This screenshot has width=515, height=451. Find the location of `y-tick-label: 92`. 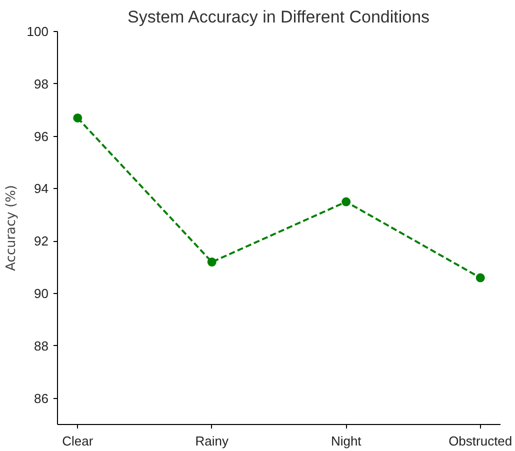

y-tick-label: 92 is located at coordinates (41, 241).